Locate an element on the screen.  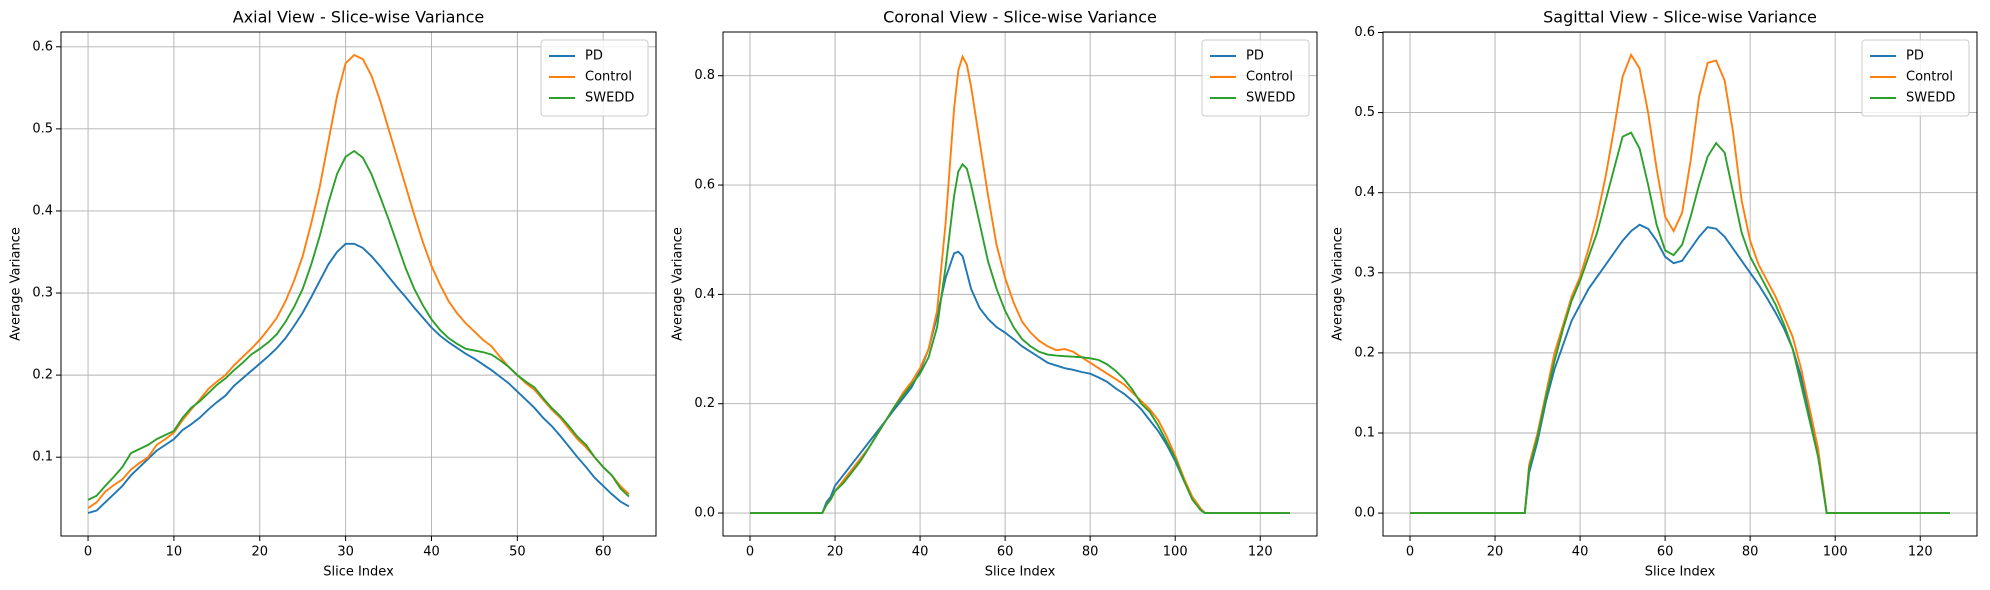
y-tick-label: 0.8 is located at coordinates (704, 75).